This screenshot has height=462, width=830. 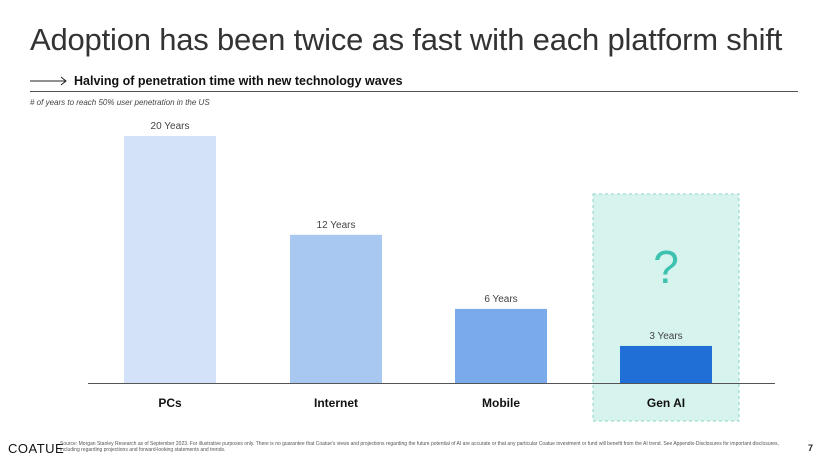 What do you see at coordinates (36, 448) in the screenshot?
I see `coatue-logo: COATUE` at bounding box center [36, 448].